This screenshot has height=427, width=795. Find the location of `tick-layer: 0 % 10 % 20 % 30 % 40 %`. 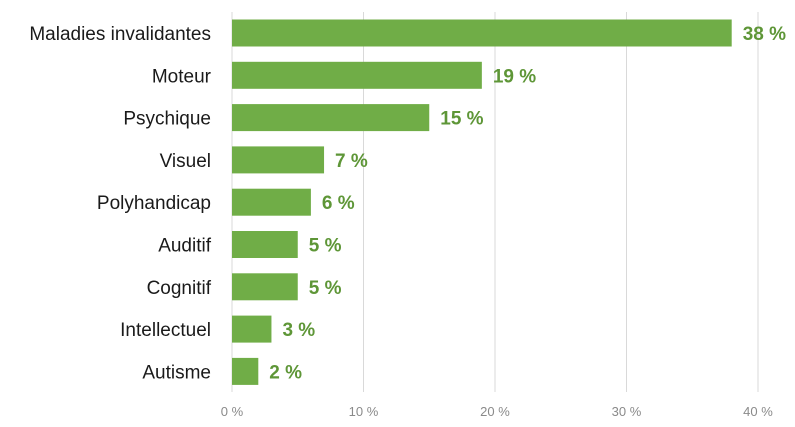

tick-layer: 0 % 10 % 20 % 30 % 40 % is located at coordinates (497, 411).